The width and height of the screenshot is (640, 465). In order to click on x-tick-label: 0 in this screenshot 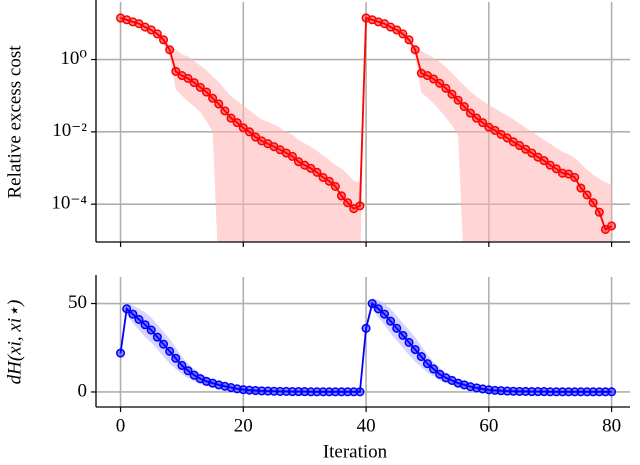, I will do `click(121, 425)`.